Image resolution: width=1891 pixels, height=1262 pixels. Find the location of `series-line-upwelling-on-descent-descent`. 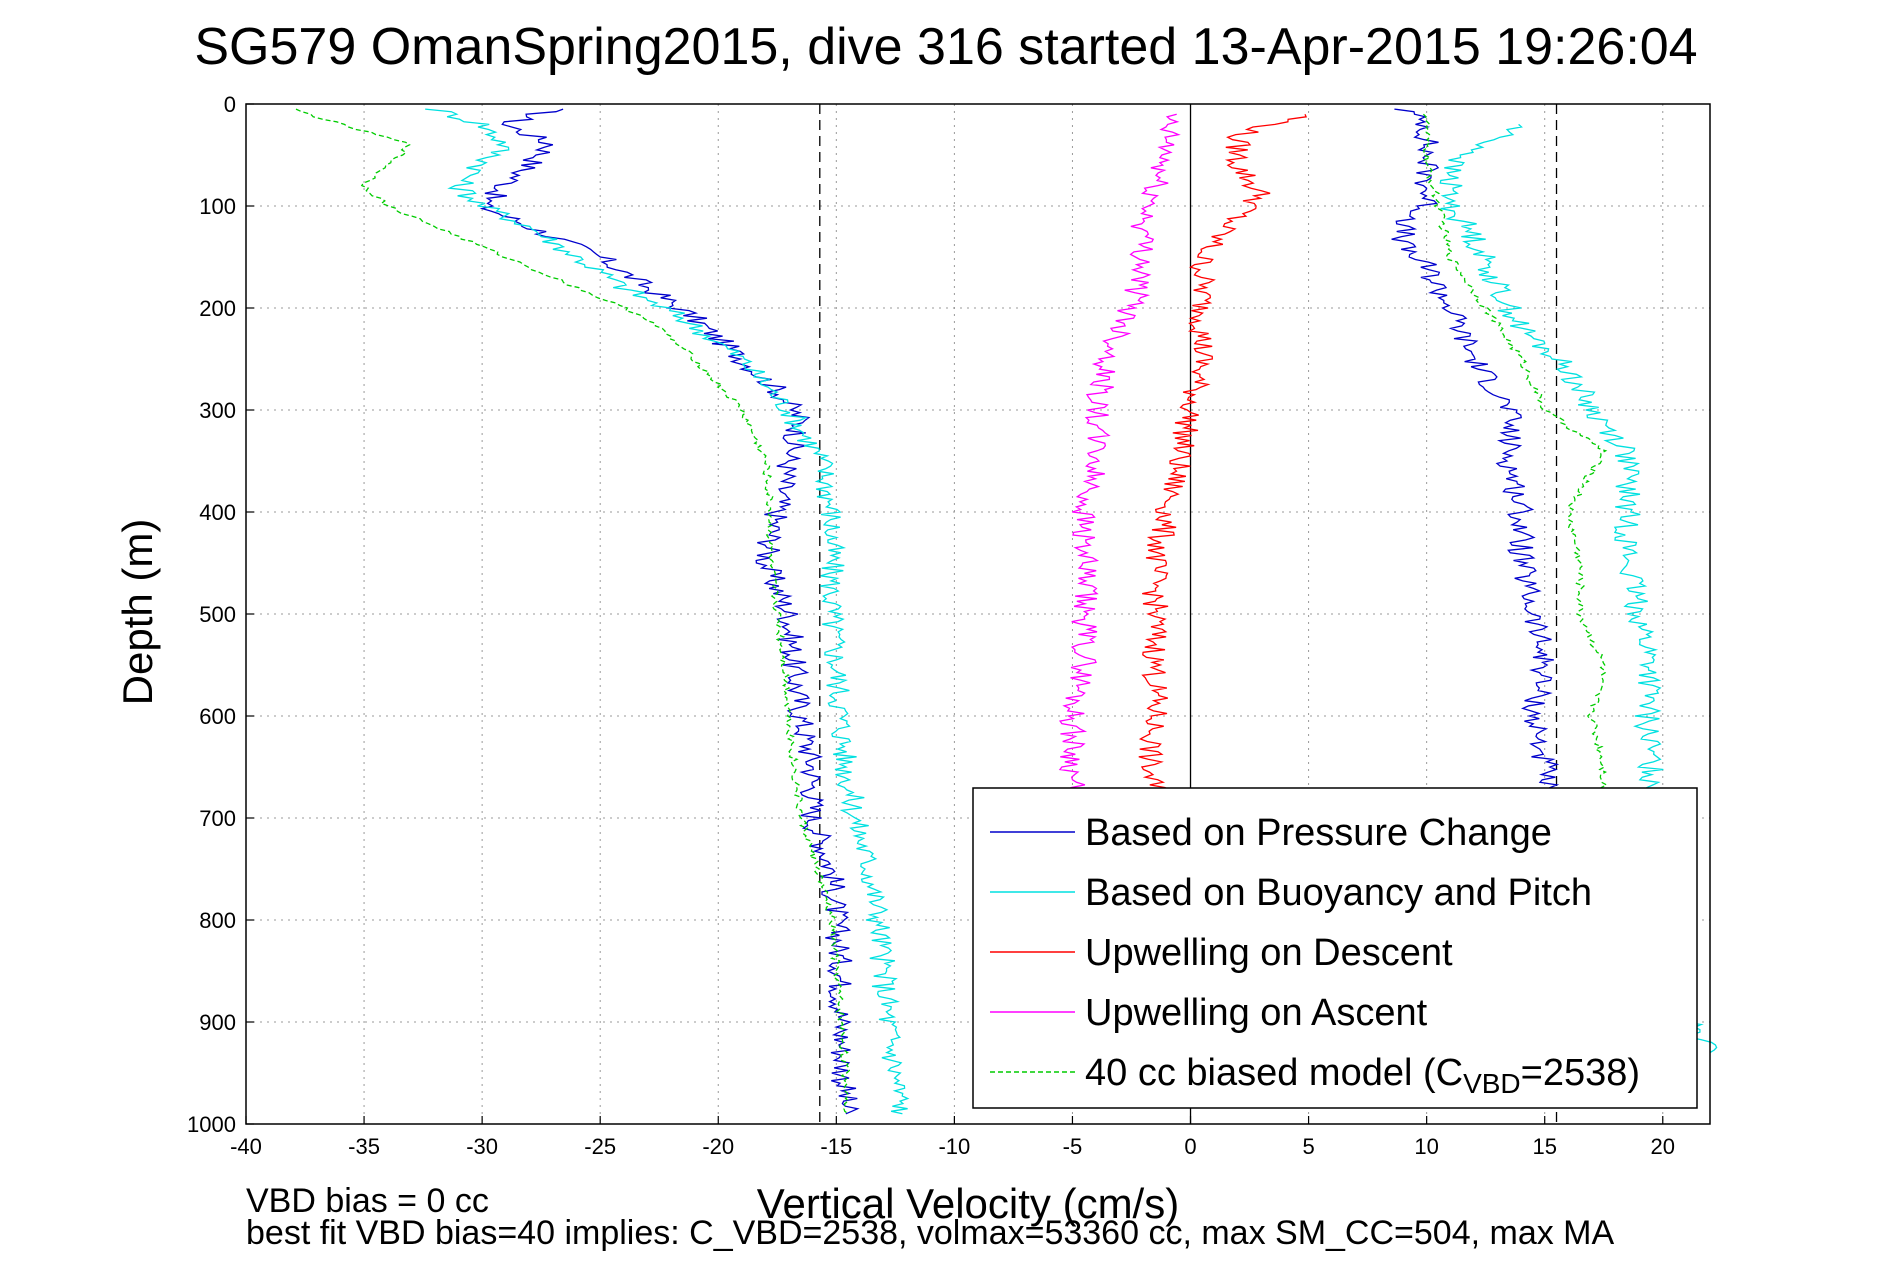

series-line-upwelling-on-descent-descent is located at coordinates (1223, 456).